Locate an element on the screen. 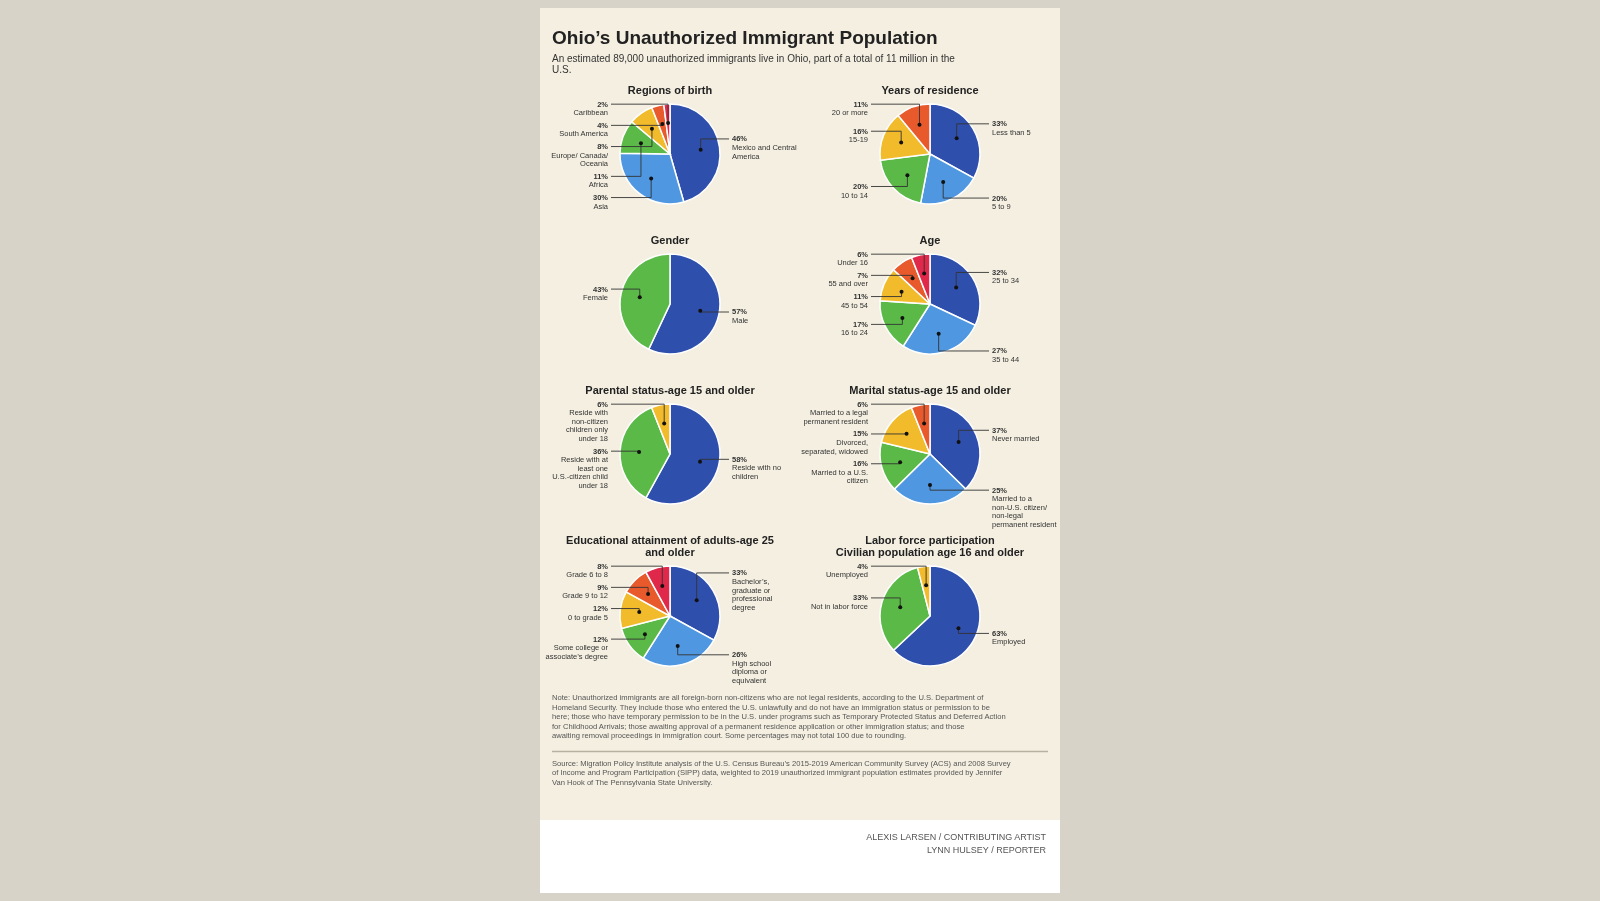 This screenshot has height=901, width=1600. chart-title: Gender is located at coordinates (670, 240).